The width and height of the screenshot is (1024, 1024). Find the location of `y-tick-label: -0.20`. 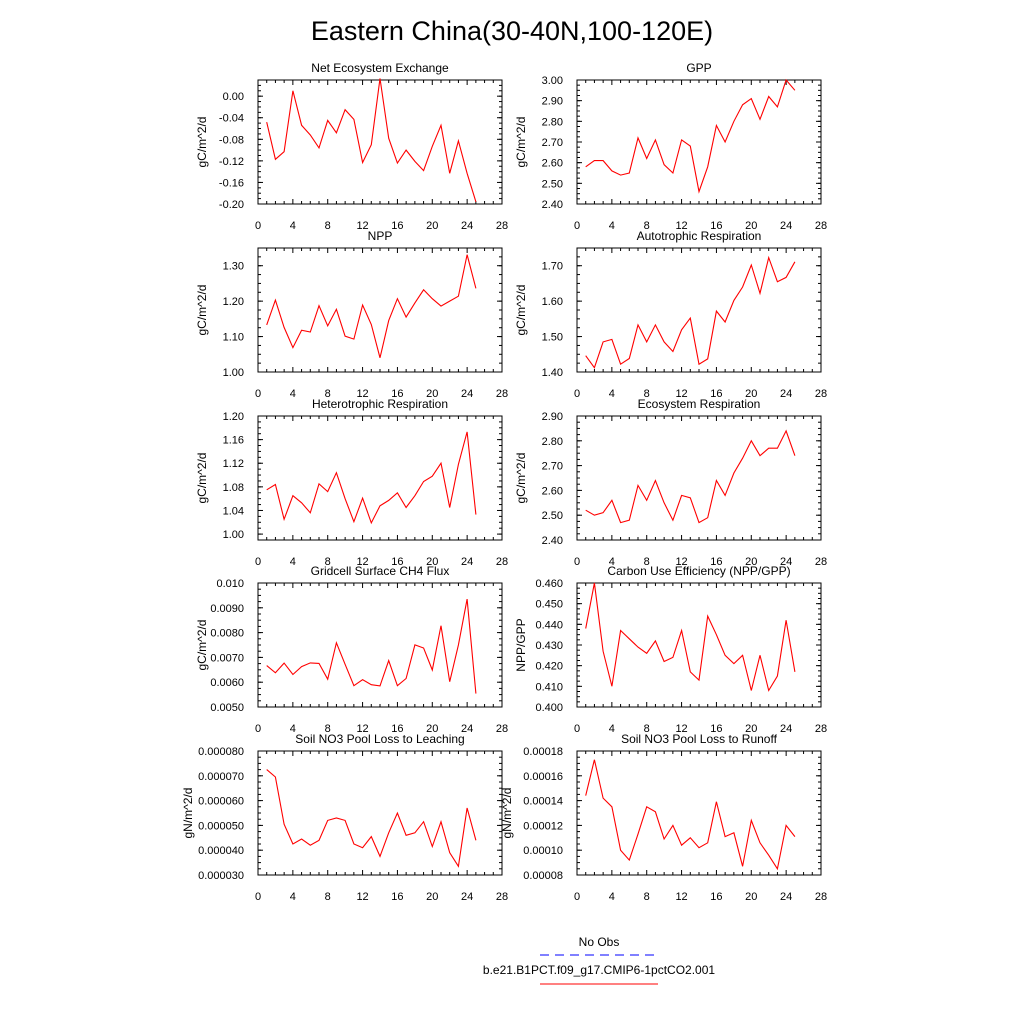

y-tick-label: -0.20 is located at coordinates (231, 205).